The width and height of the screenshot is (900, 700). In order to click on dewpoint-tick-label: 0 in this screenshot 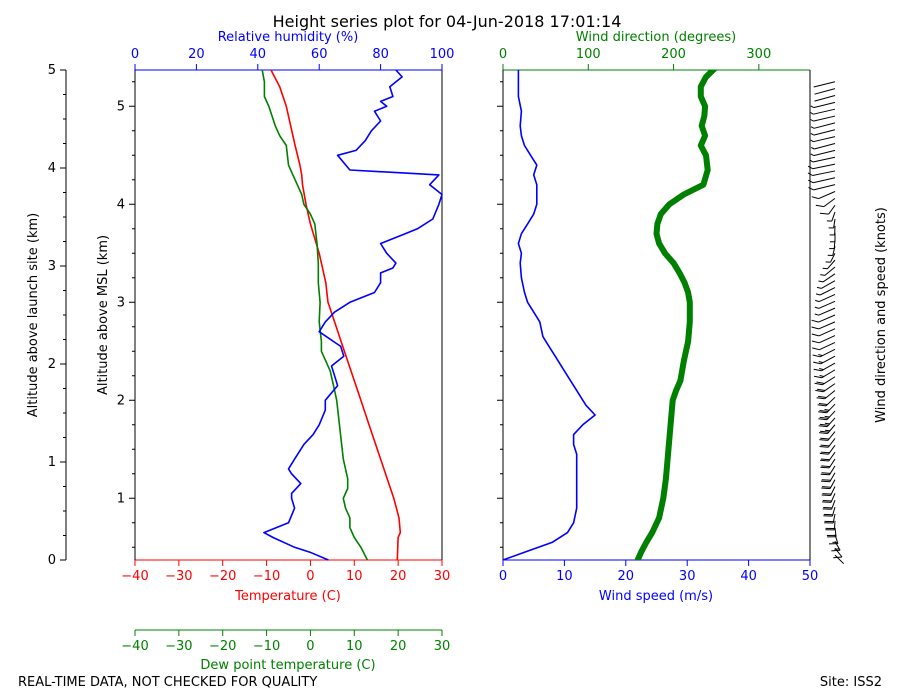, I will do `click(310, 646)`.